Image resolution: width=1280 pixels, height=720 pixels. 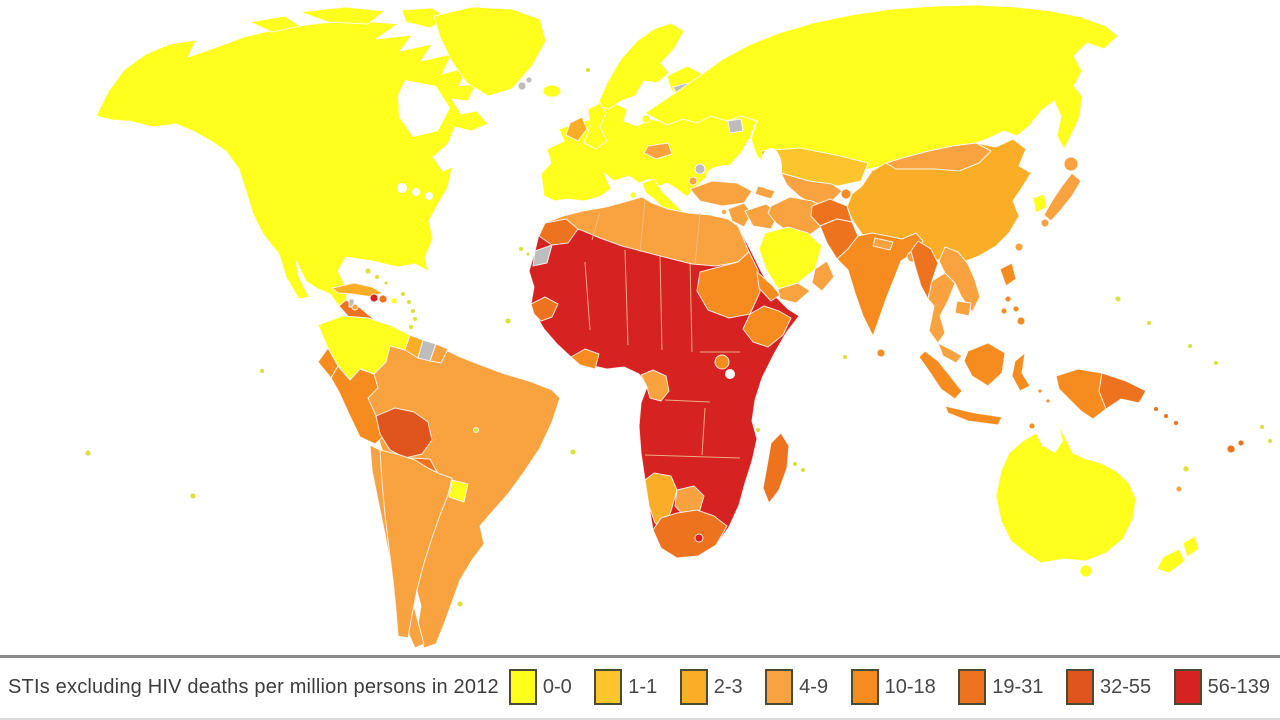 I want to click on region-haiti, so click(x=374, y=298).